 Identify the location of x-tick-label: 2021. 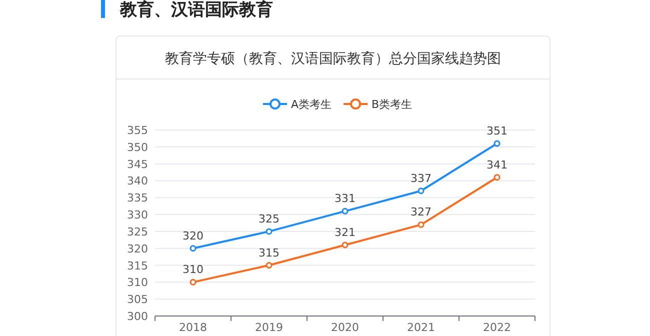
(421, 327).